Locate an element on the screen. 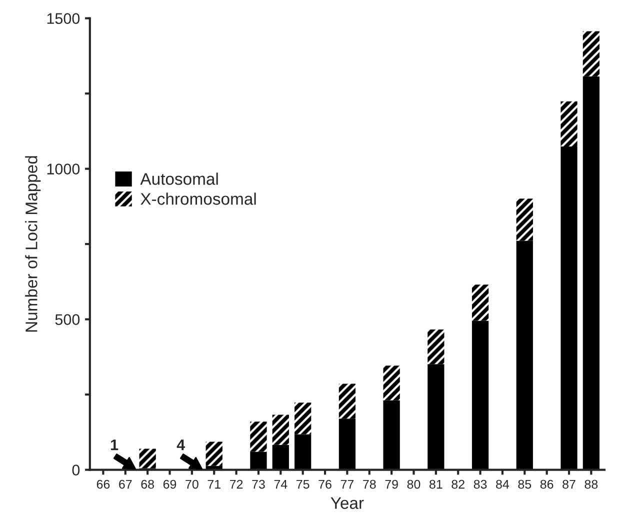  y-tick-label: 0 is located at coordinates (76, 470).